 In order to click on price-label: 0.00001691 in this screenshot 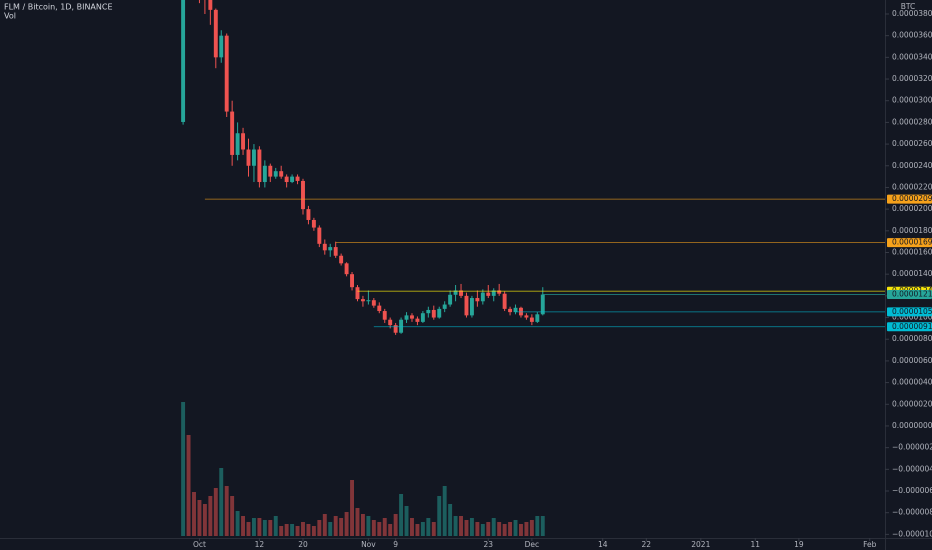, I will do `click(912, 242)`.